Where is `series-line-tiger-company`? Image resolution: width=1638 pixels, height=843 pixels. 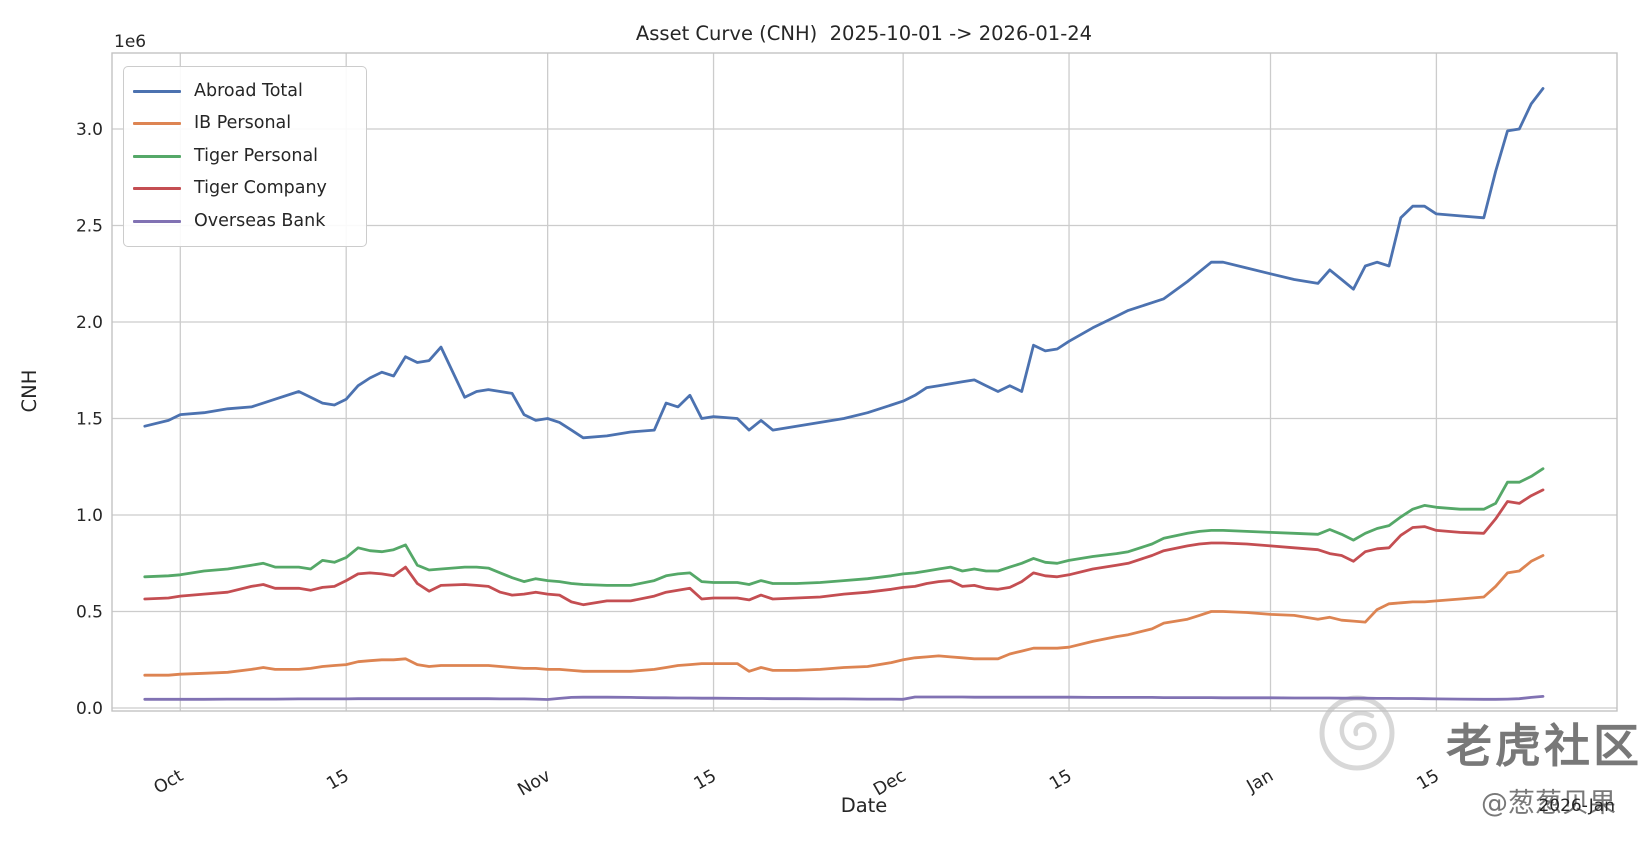
series-line-tiger-company is located at coordinates (844, 547).